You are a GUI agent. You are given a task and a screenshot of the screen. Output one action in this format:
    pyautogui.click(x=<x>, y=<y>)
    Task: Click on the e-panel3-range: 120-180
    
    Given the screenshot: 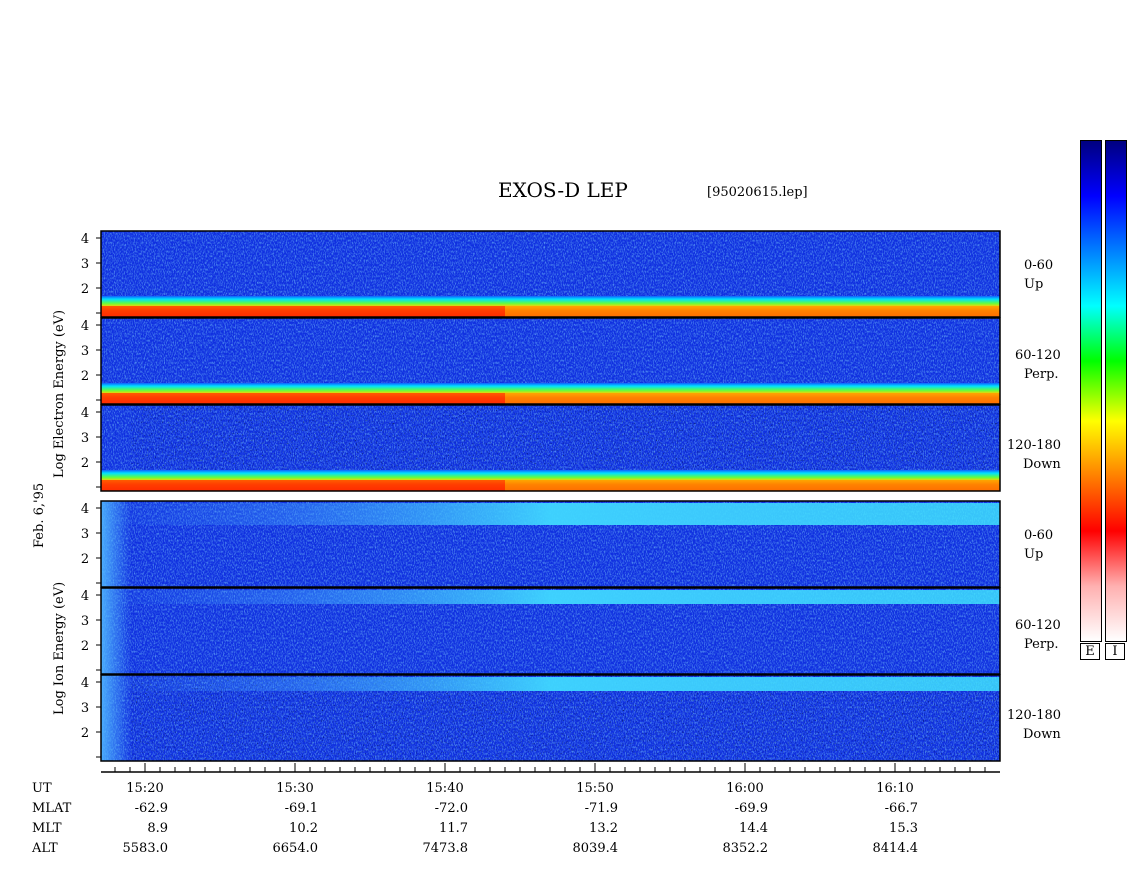 What is the action you would take?
    pyautogui.click(x=1034, y=445)
    